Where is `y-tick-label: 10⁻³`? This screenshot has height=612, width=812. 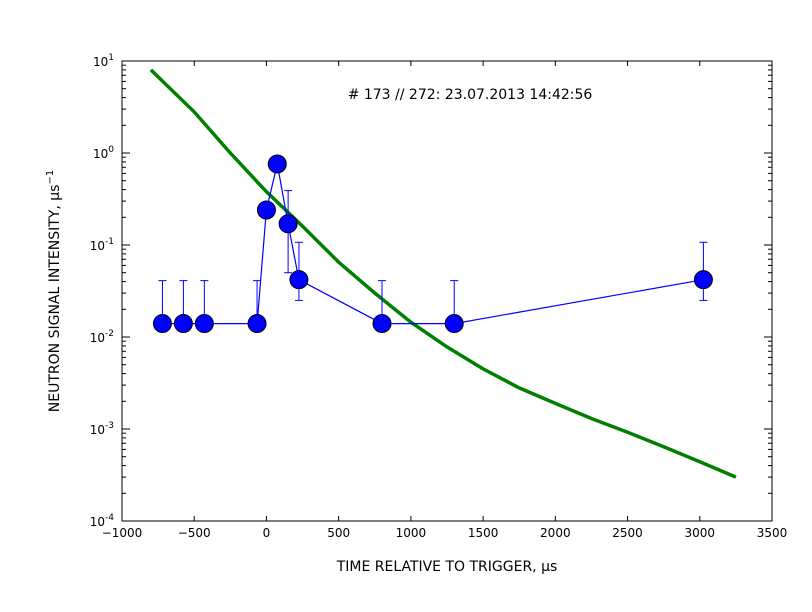 y-tick-label: 10⁻³ is located at coordinates (102, 429).